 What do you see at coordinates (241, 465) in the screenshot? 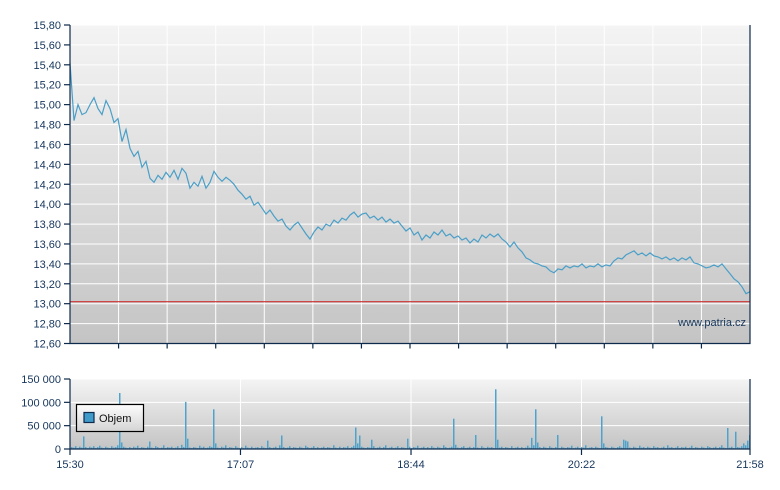
I see `time-tick-label: 17:07` at bounding box center [241, 465].